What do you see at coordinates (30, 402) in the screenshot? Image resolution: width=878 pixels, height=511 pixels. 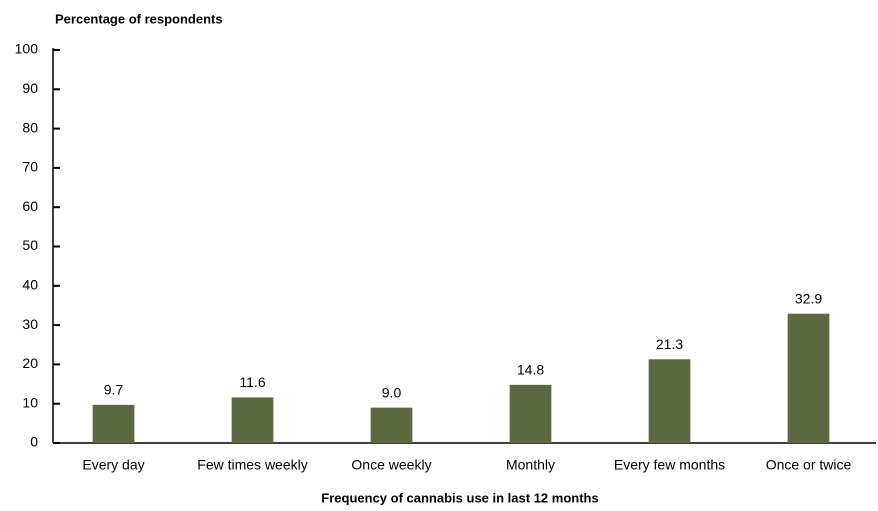 I see `y-tick-label: 10` at bounding box center [30, 402].